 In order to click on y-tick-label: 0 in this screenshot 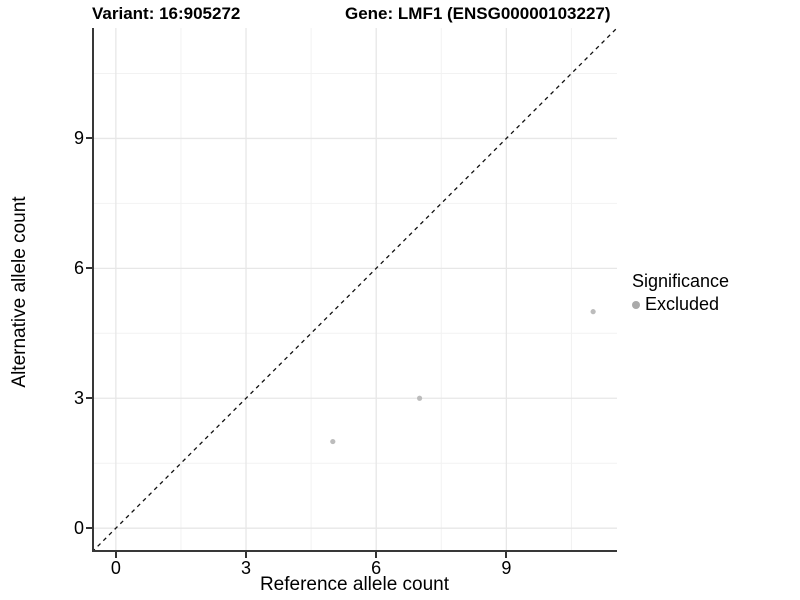, I will do `click(78, 528)`.